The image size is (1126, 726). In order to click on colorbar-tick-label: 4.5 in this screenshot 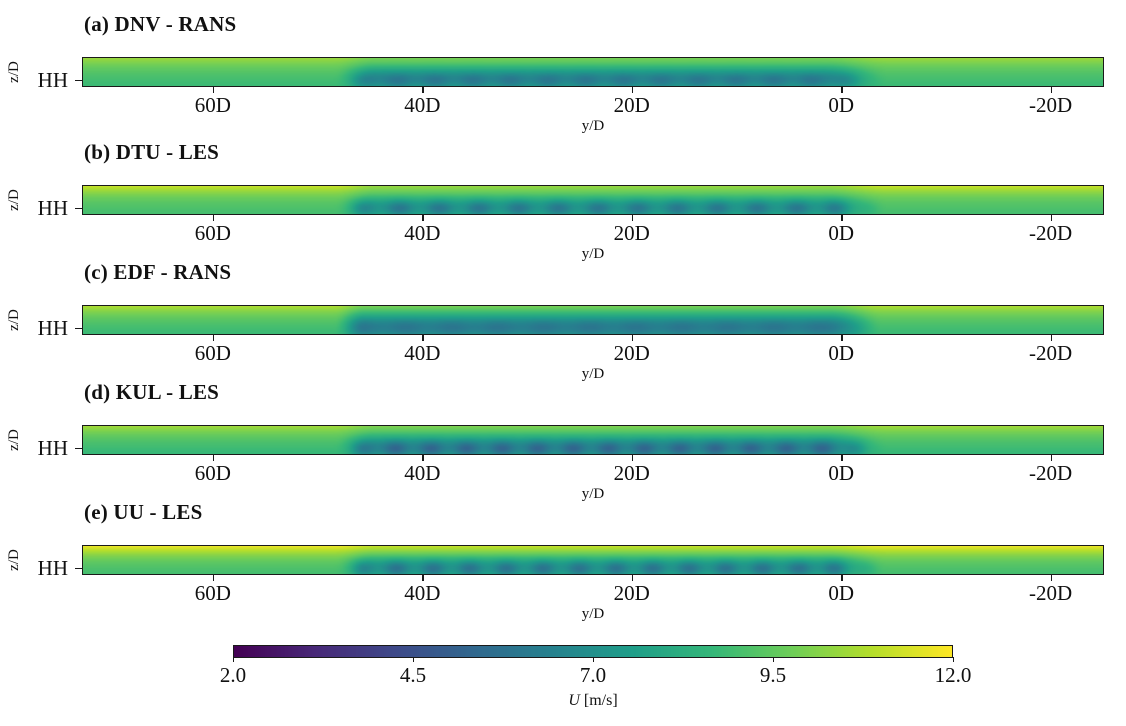, I will do `click(413, 675)`.